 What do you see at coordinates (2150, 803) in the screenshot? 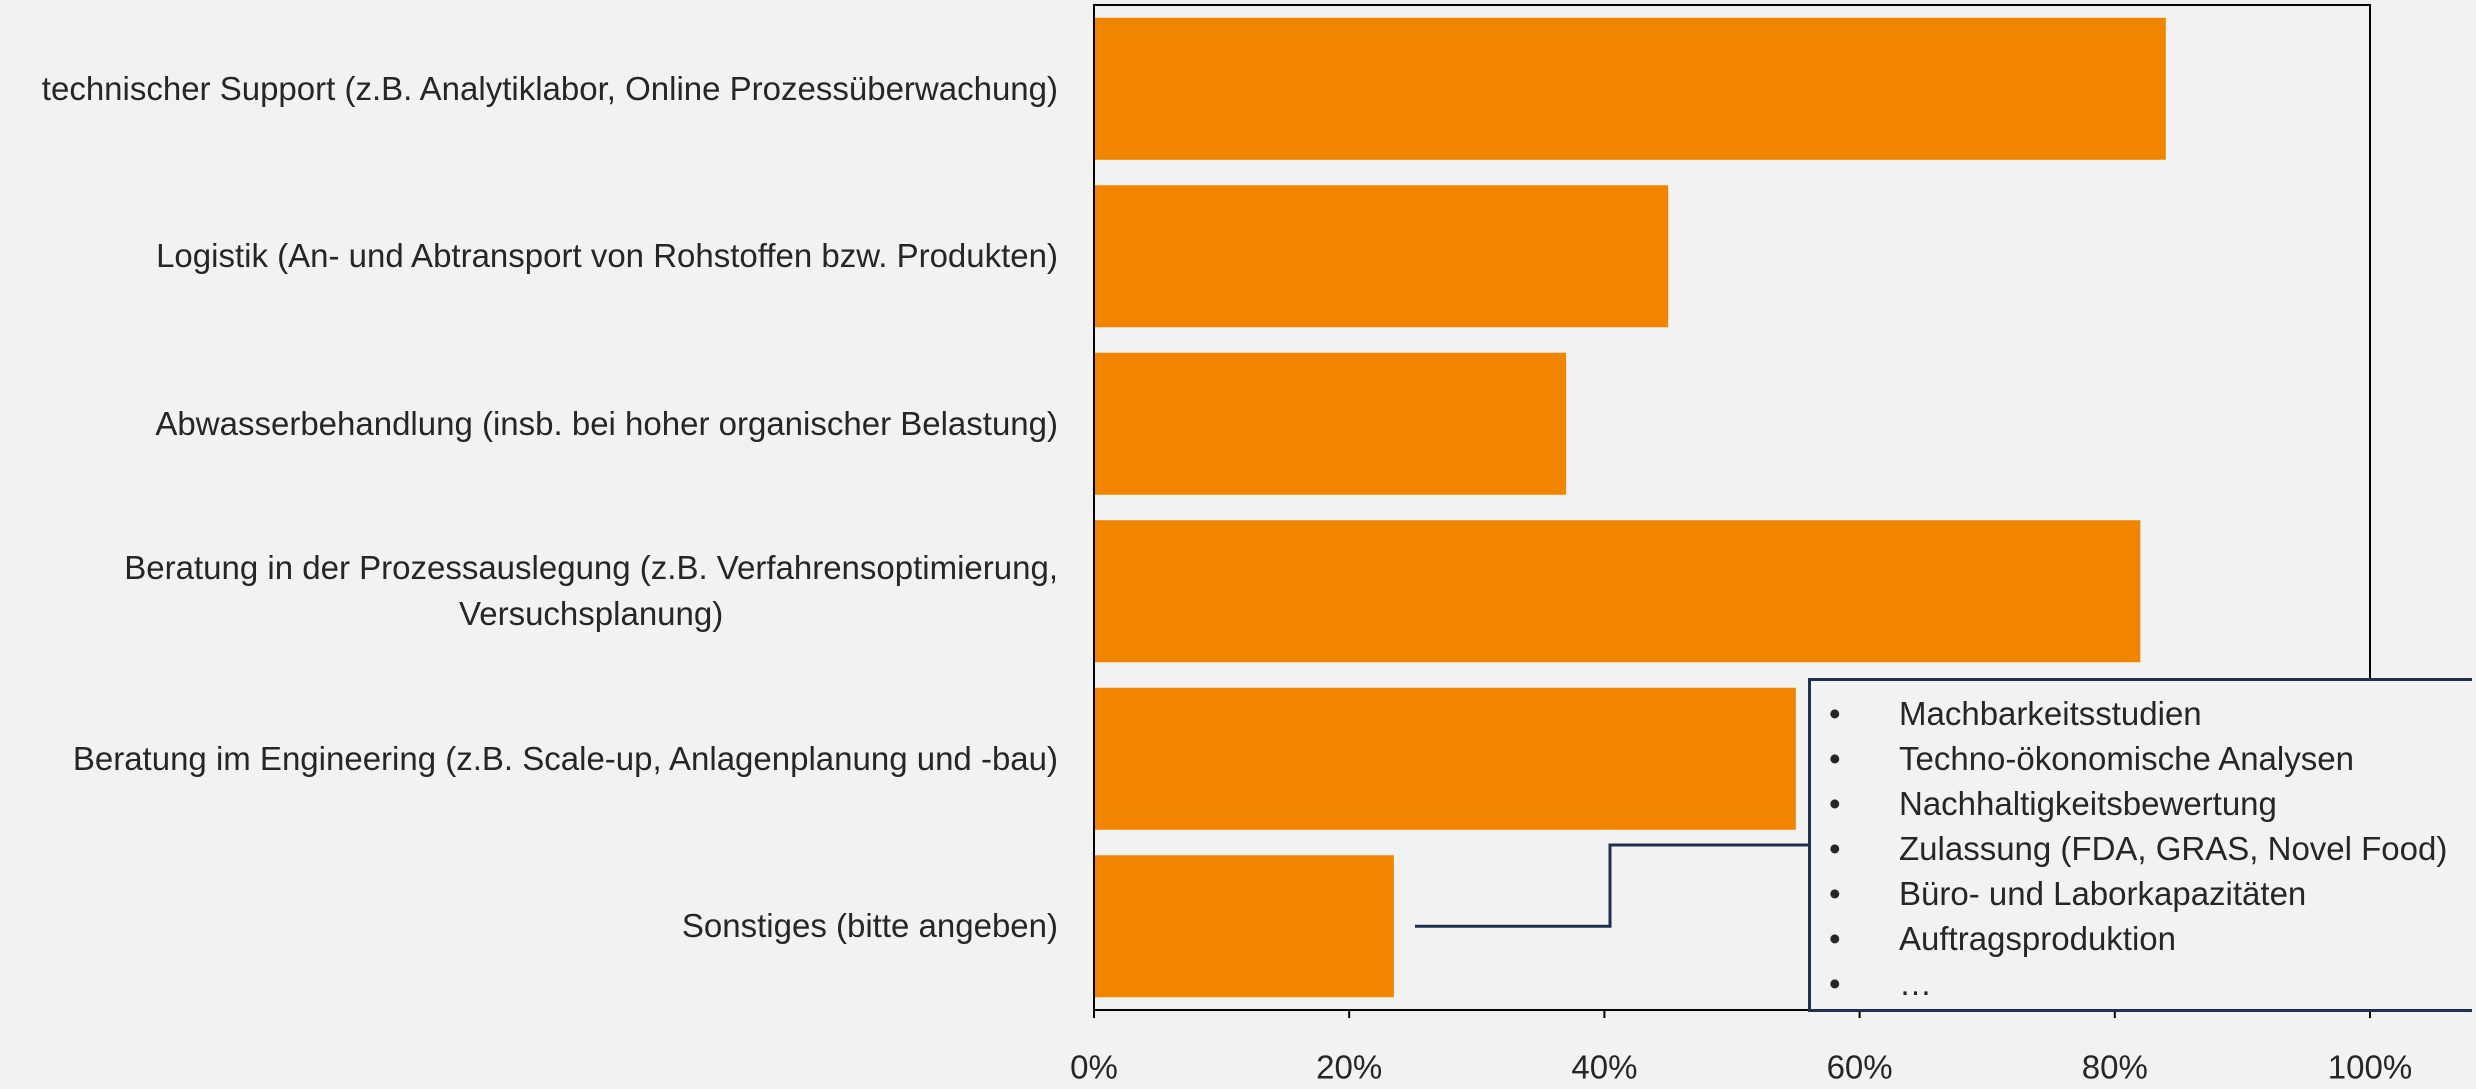
I see `annotation-item: Nachhaltigkeitsbewertung` at bounding box center [2150, 803].